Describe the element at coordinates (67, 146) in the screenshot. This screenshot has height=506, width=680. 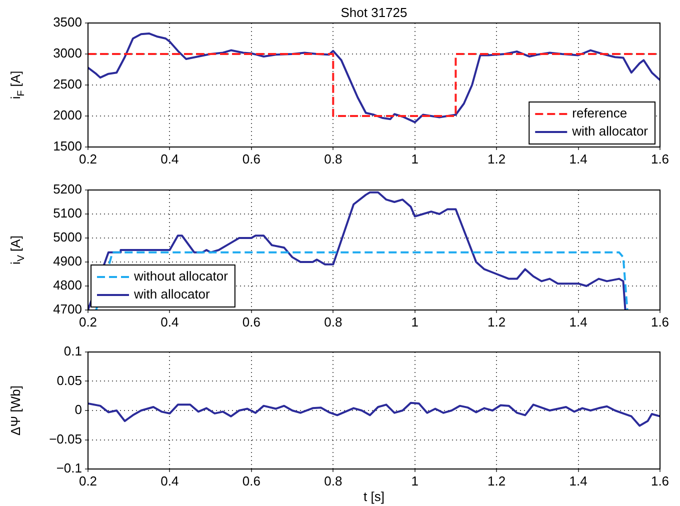
I see `y-tick-label: 1500` at that location.